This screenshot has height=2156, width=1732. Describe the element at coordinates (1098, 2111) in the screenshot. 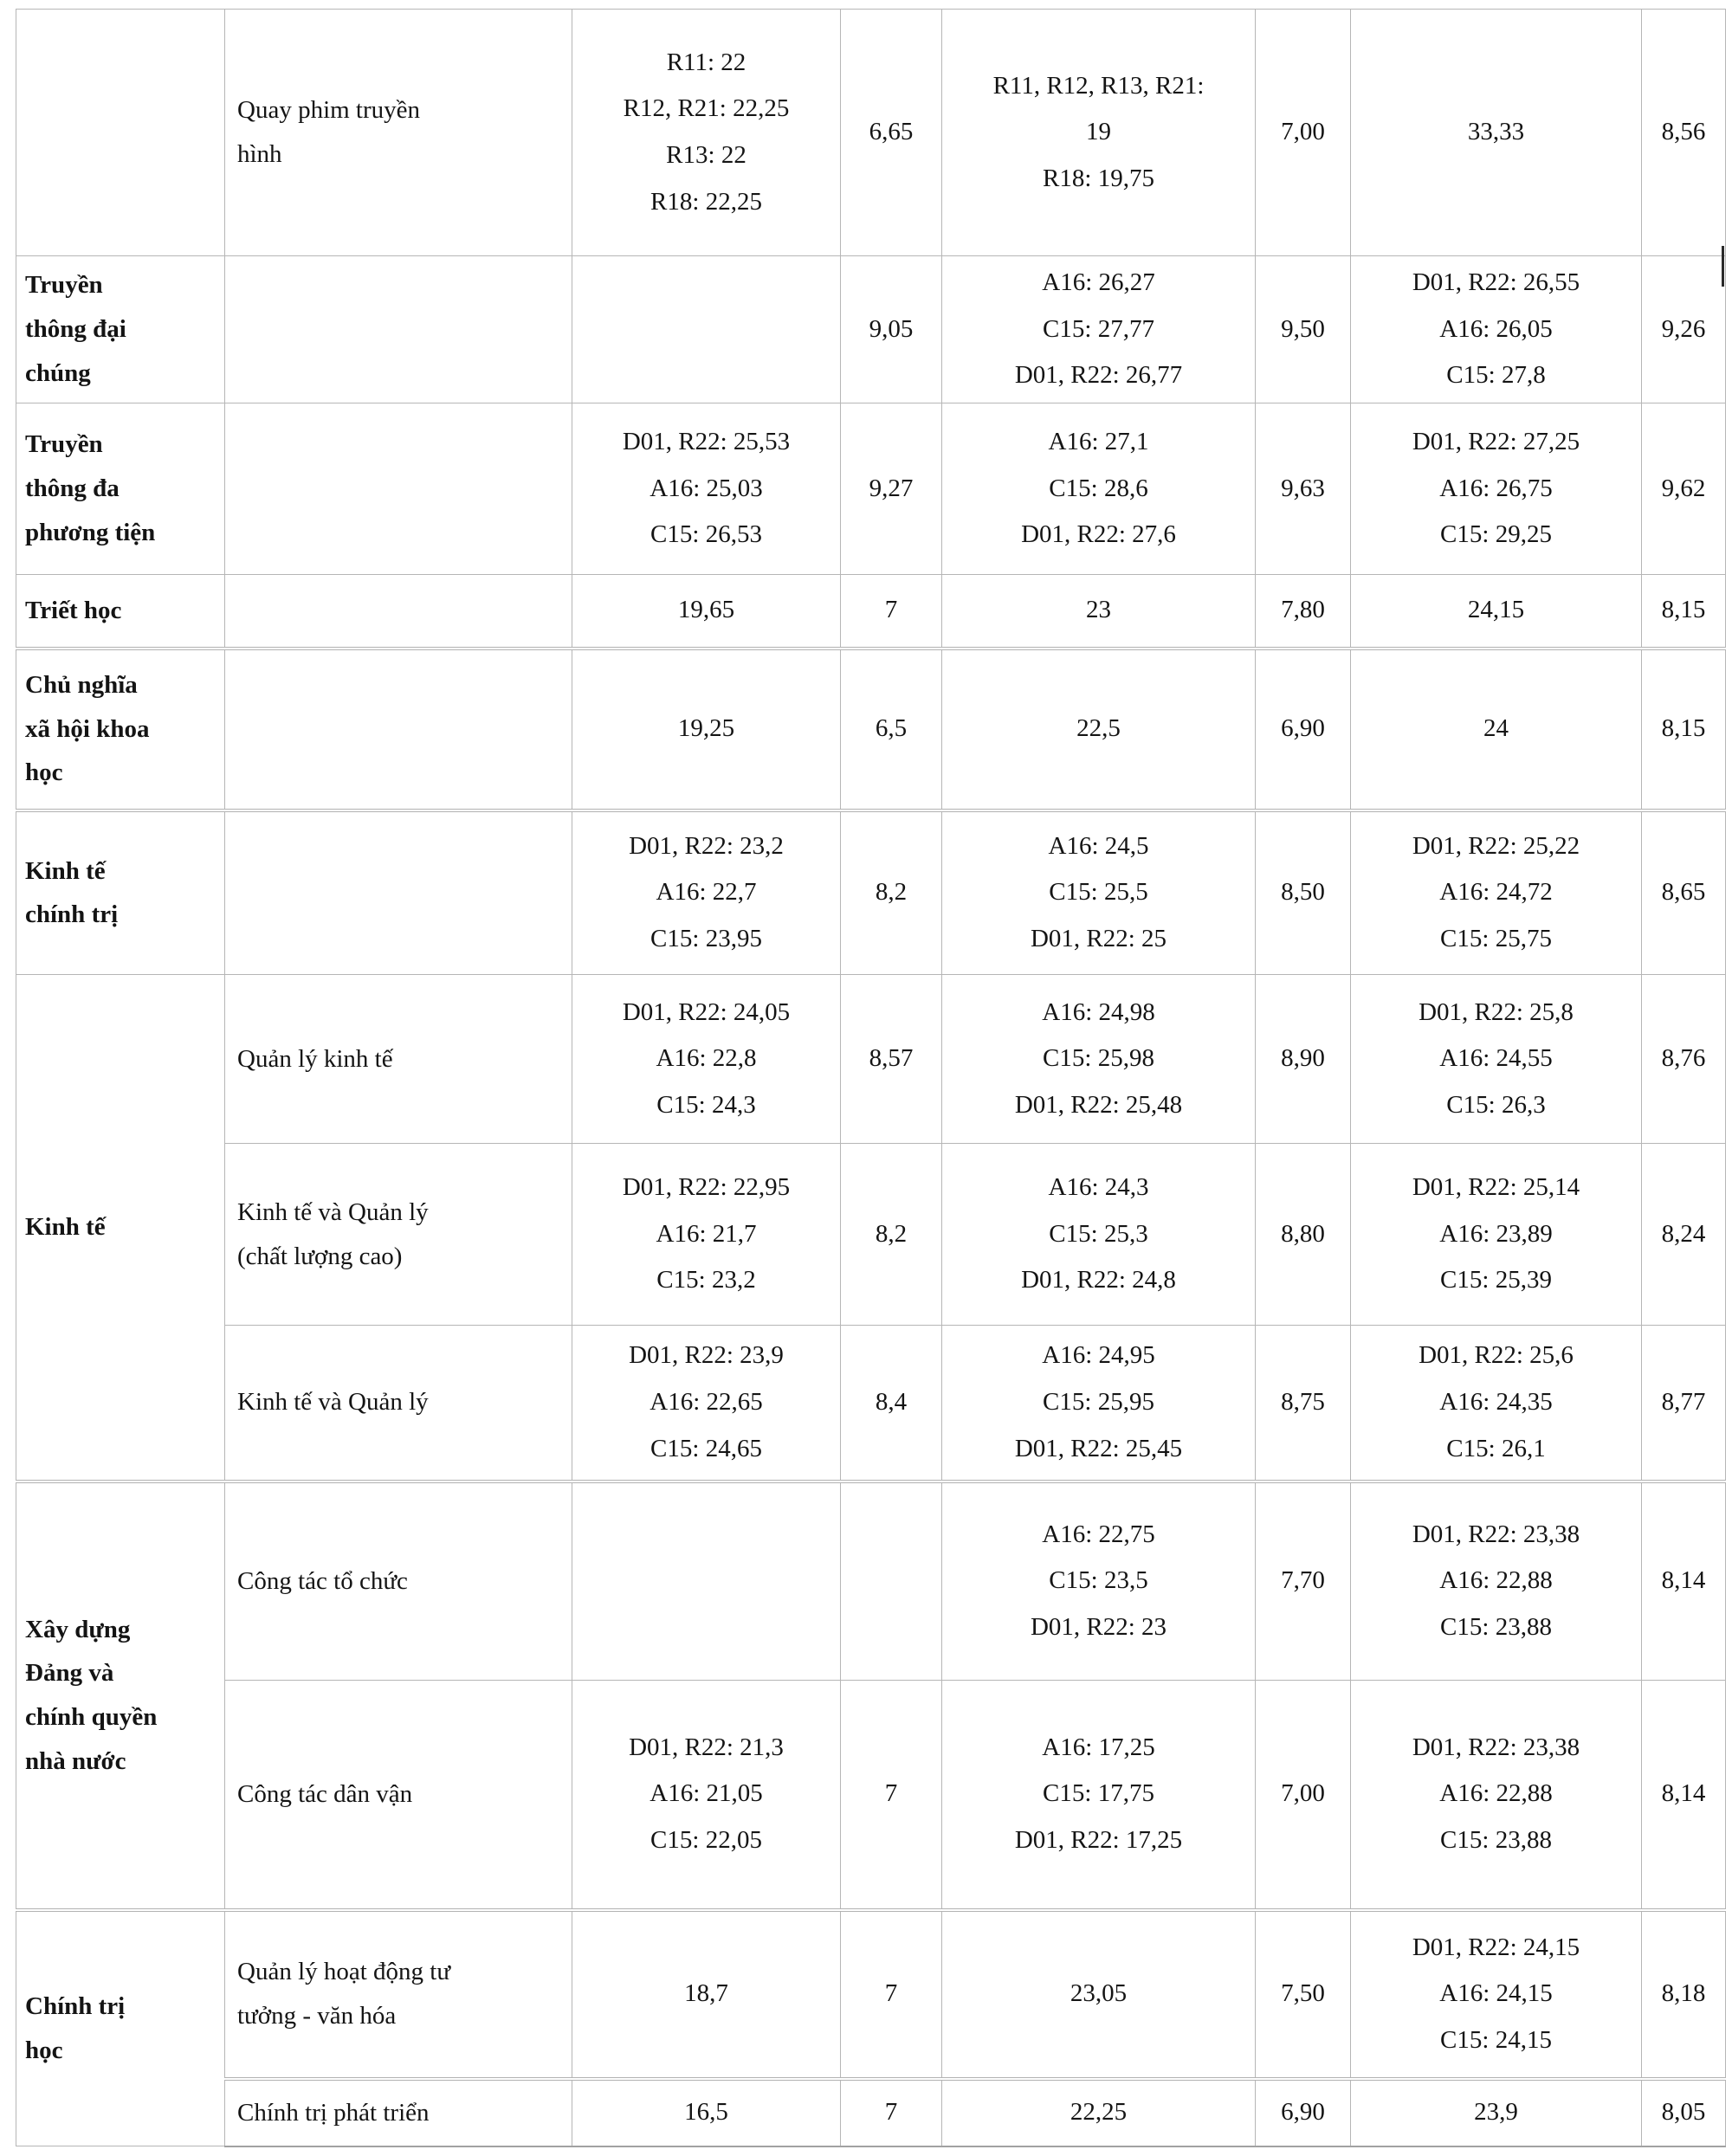

I see `score-cell: 22,25` at that location.